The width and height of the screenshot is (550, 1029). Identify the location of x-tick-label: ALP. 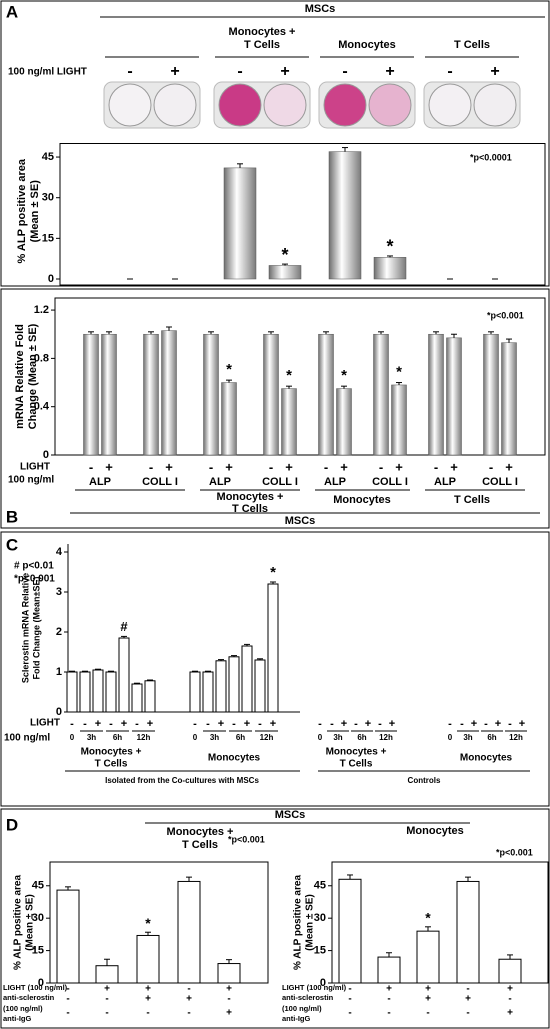
(445, 482).